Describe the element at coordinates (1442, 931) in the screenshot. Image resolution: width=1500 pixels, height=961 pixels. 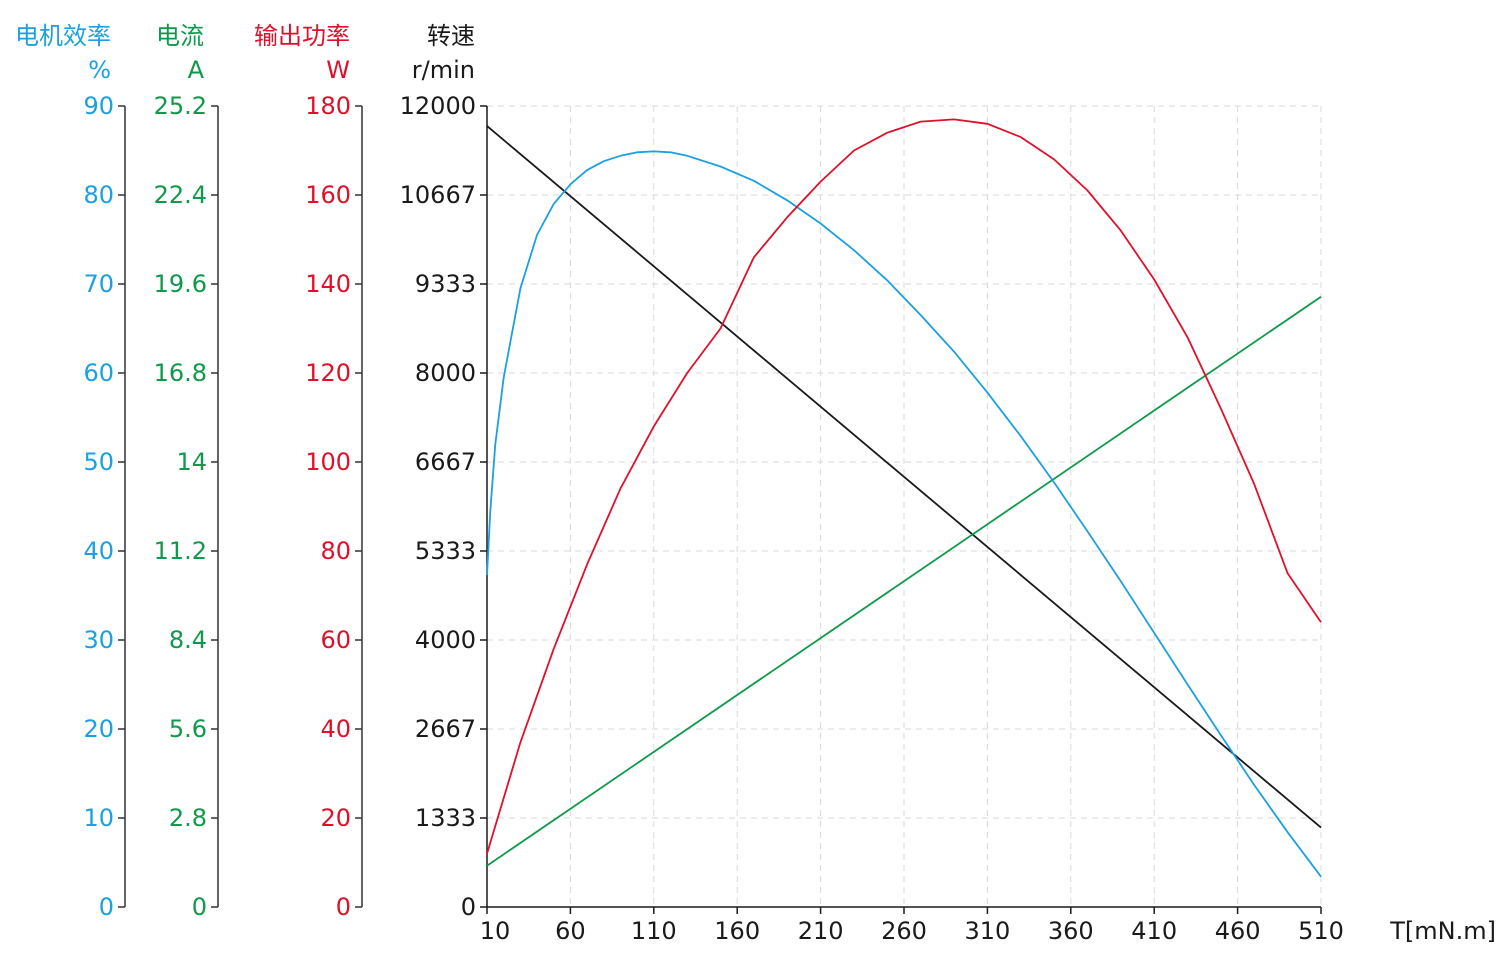
I see `x-axis-label: T[mN.m]` at that location.